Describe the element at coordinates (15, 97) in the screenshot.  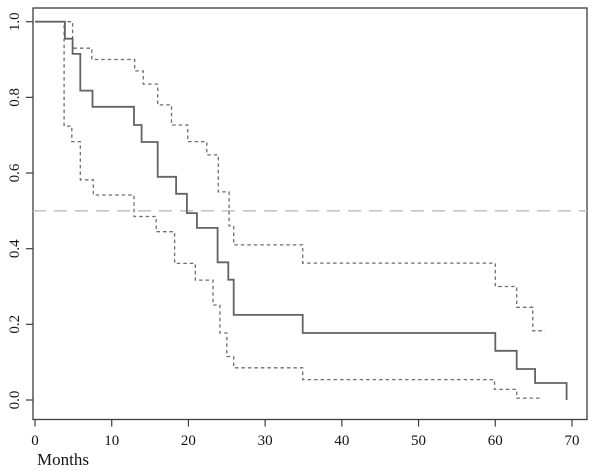
I see `y-tick-label: 0.8` at that location.